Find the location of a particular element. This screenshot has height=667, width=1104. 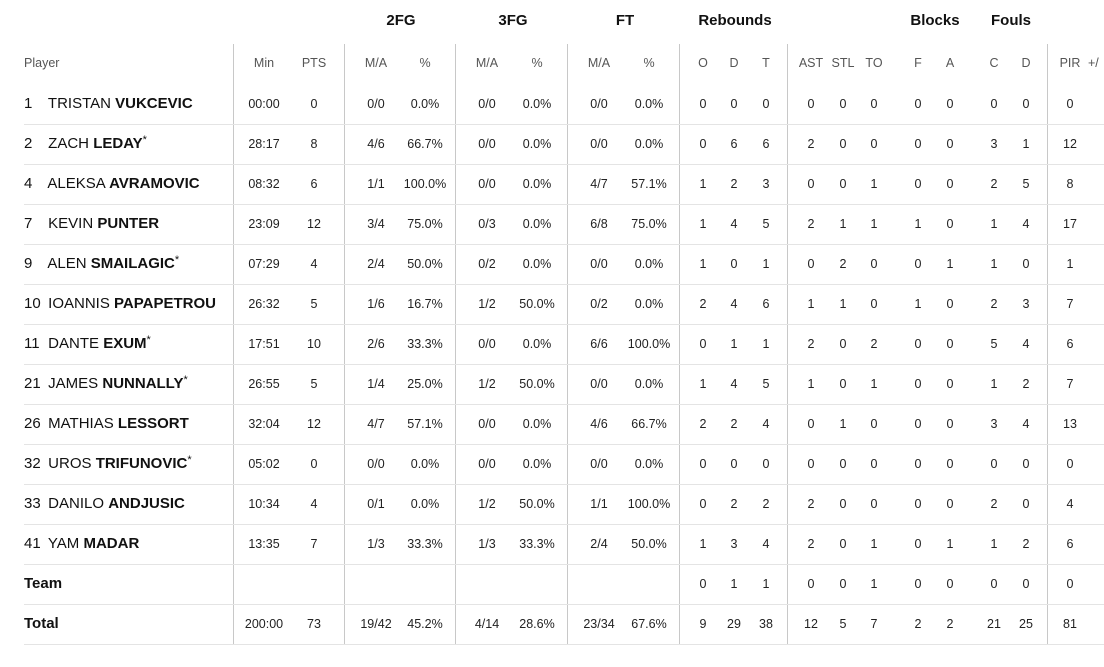

player-last-name: EXUM is located at coordinates (125, 343).